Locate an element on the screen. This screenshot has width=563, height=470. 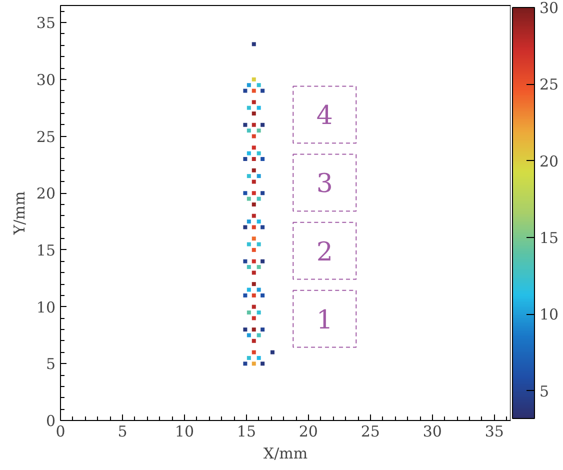
color-bar-label: 15 is located at coordinates (549, 238).